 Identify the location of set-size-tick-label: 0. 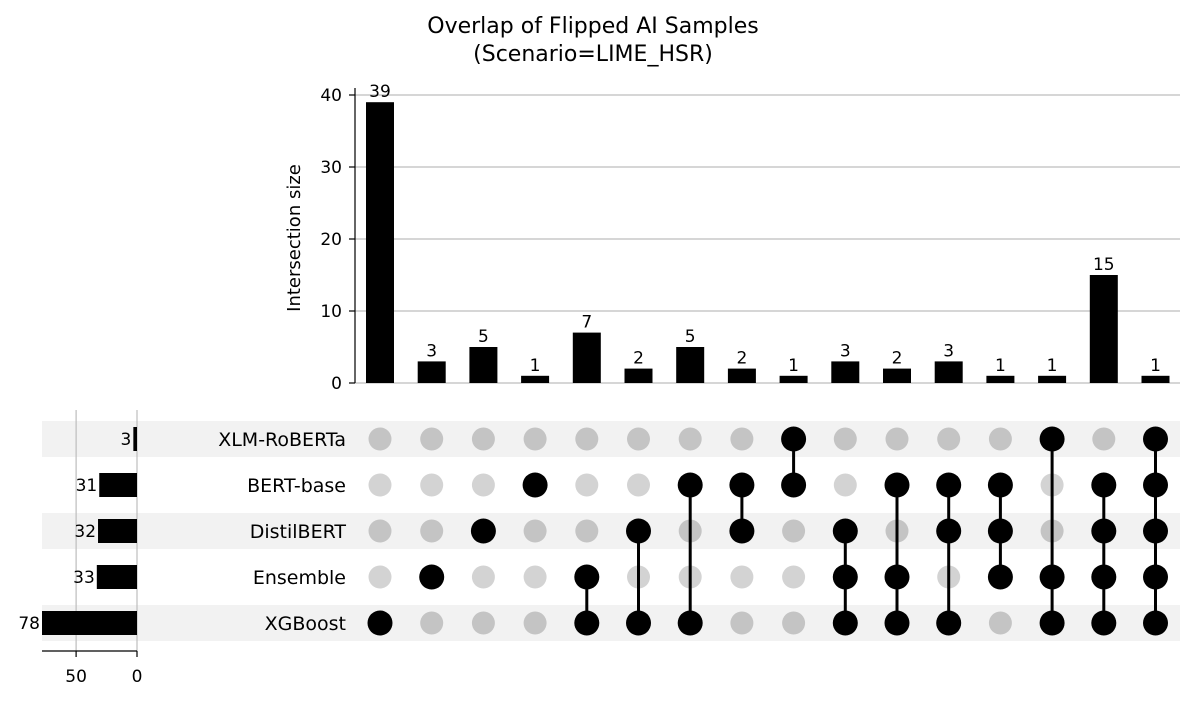
(137, 677).